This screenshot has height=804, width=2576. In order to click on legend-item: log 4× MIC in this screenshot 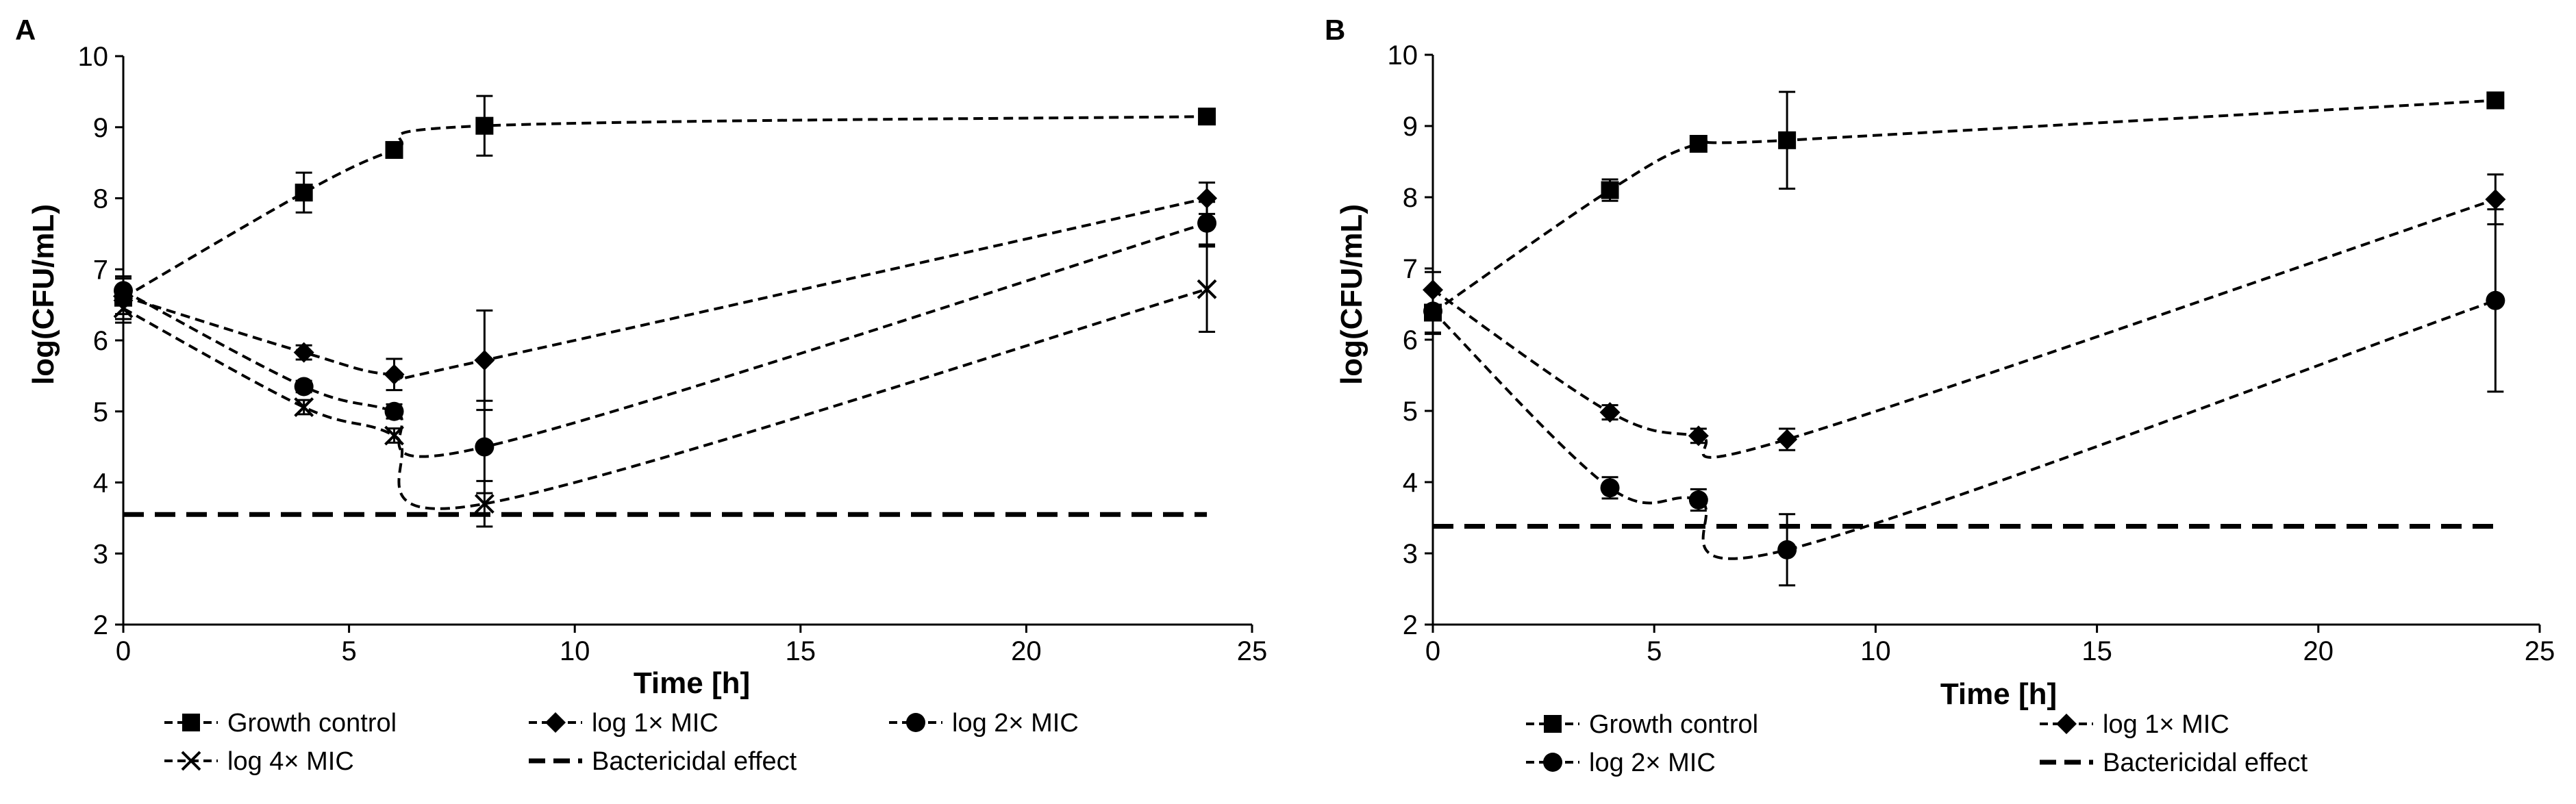, I will do `click(259, 761)`.